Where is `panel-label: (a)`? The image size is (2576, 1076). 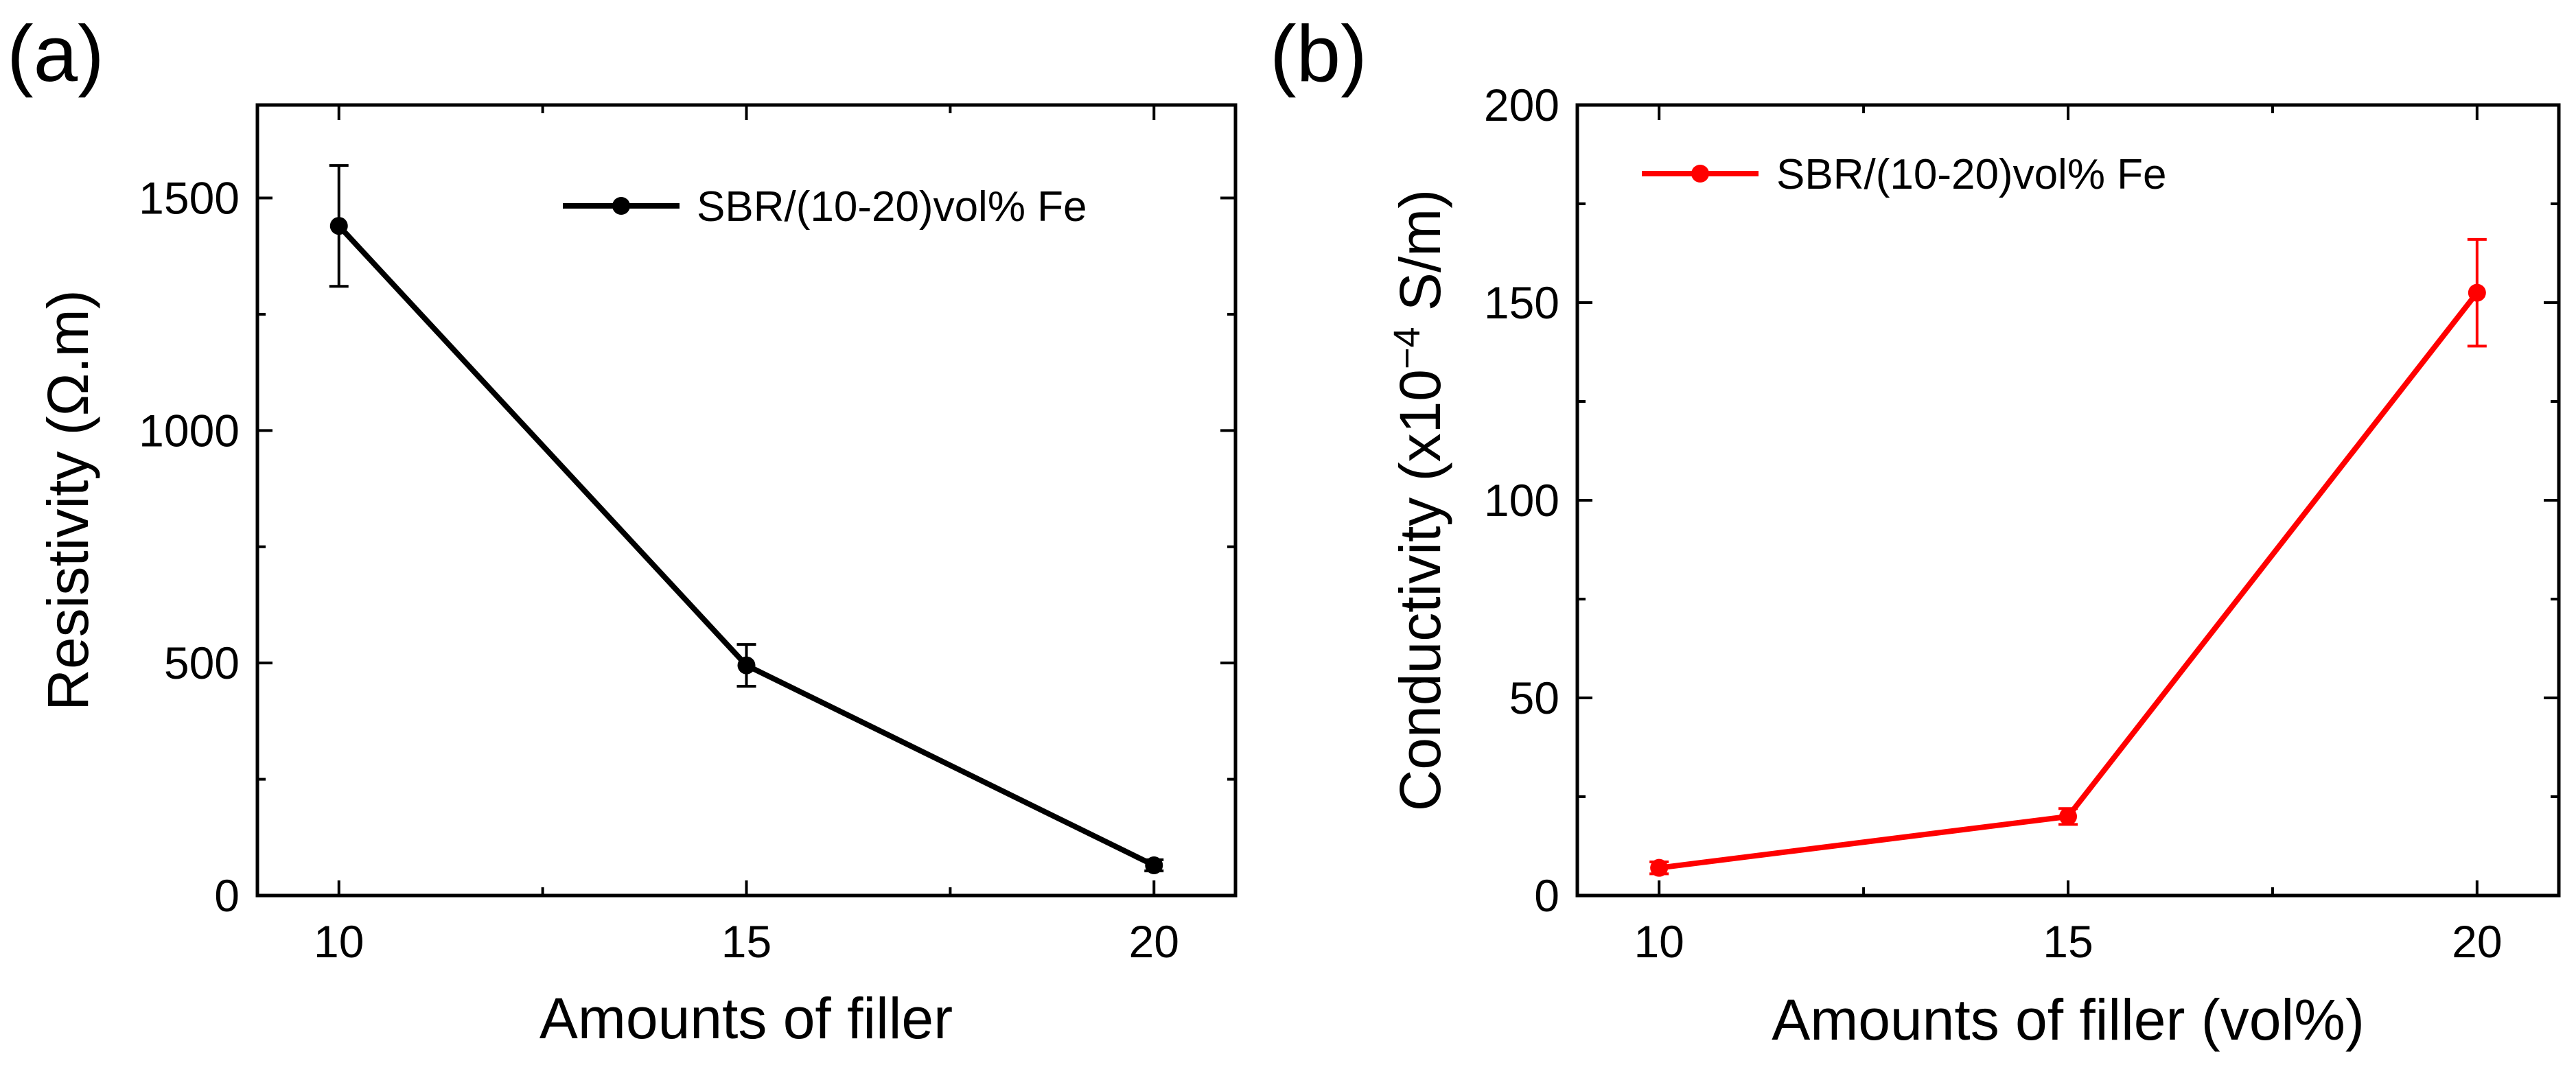 panel-label: (a) is located at coordinates (55, 53).